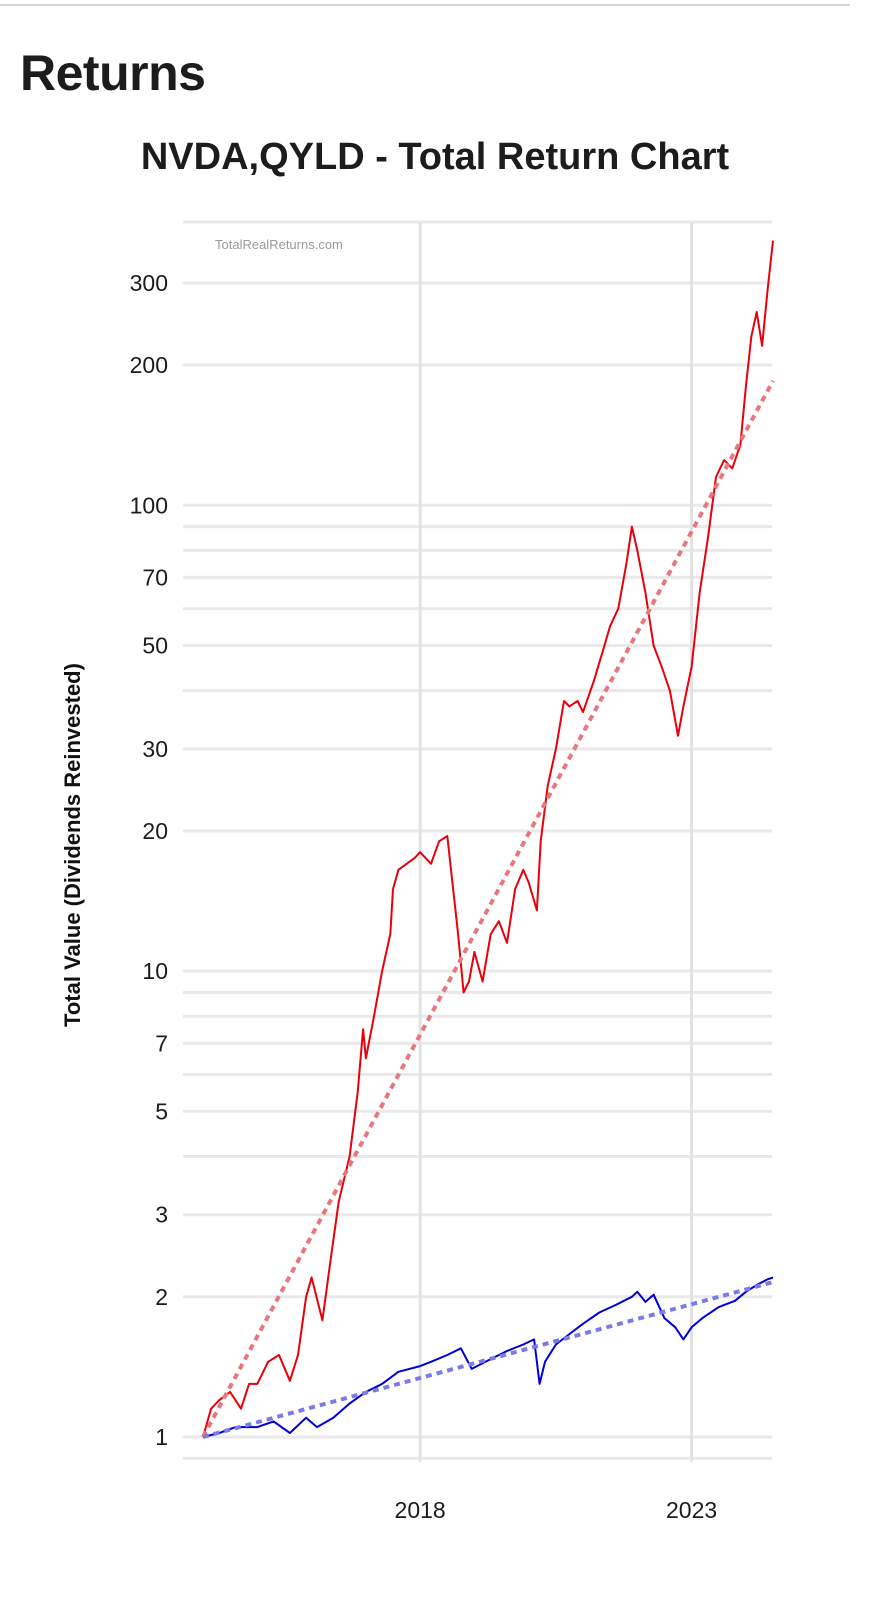 The width and height of the screenshot is (885, 1600). Describe the element at coordinates (279, 244) in the screenshot. I see `watermark-text: TotalRealReturns.com` at that location.